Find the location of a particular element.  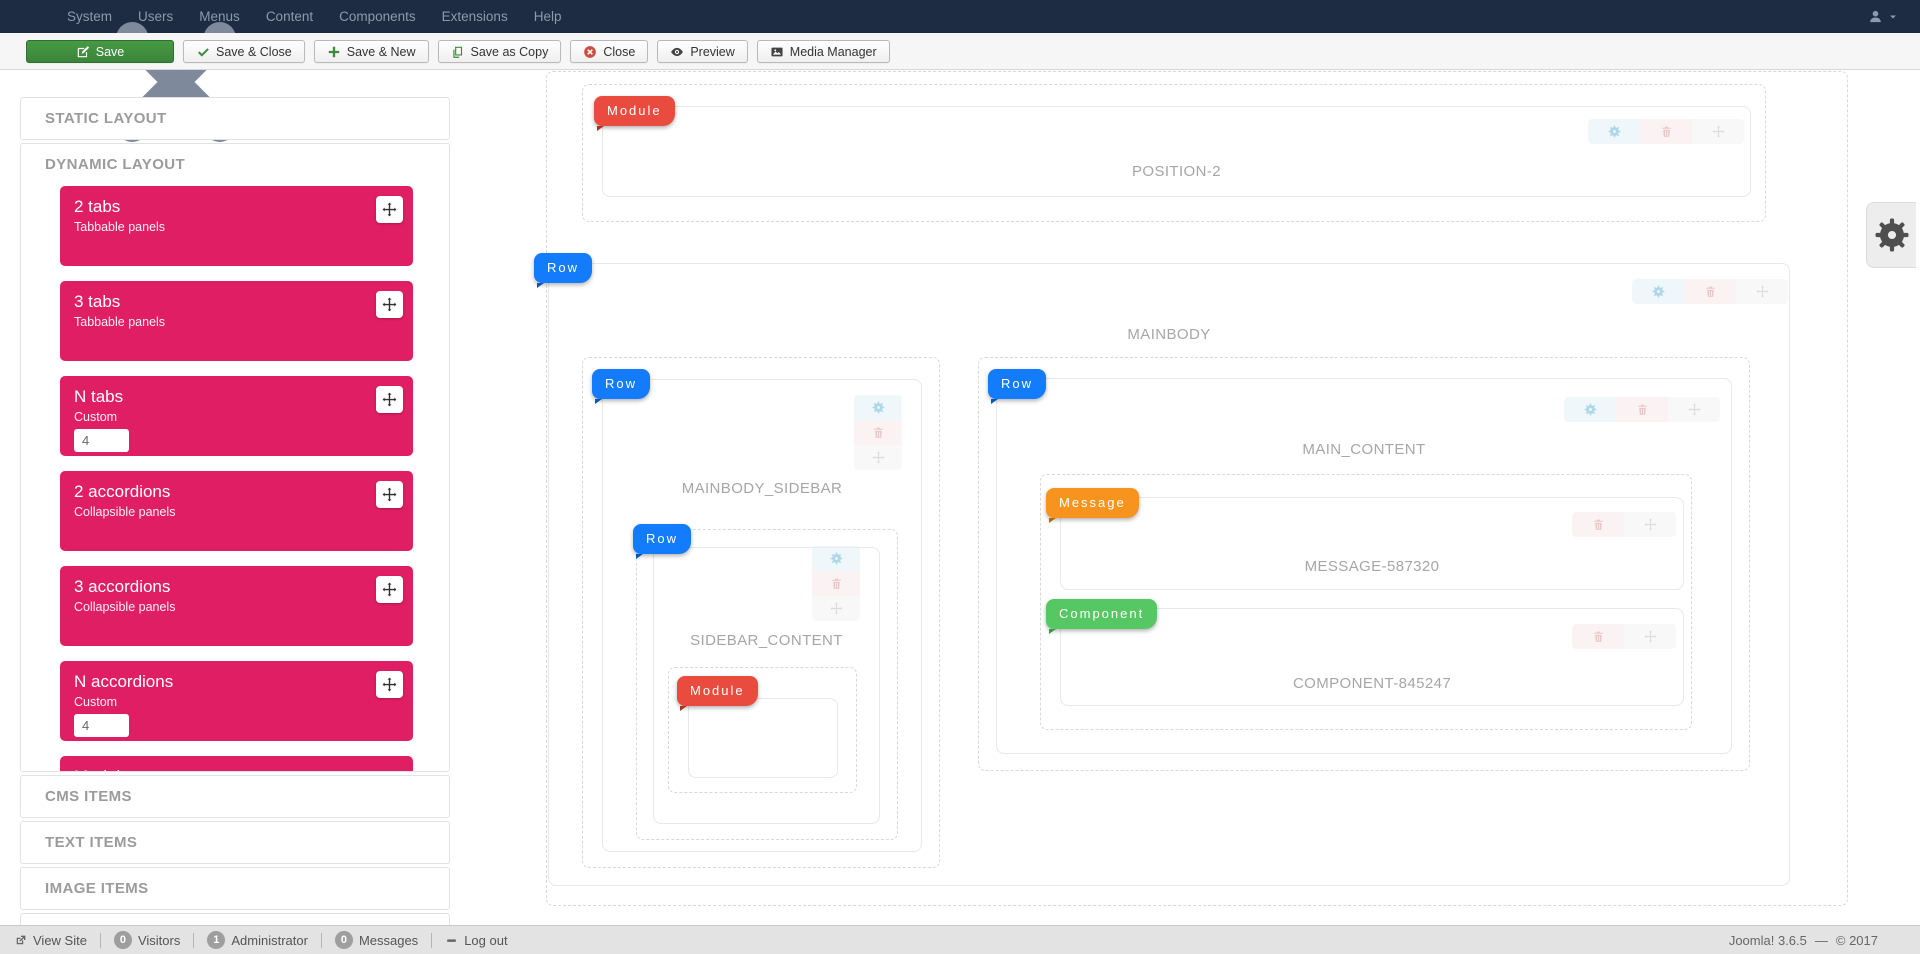

card-n-tabs: N tabs Custom is located at coordinates (236, 416).